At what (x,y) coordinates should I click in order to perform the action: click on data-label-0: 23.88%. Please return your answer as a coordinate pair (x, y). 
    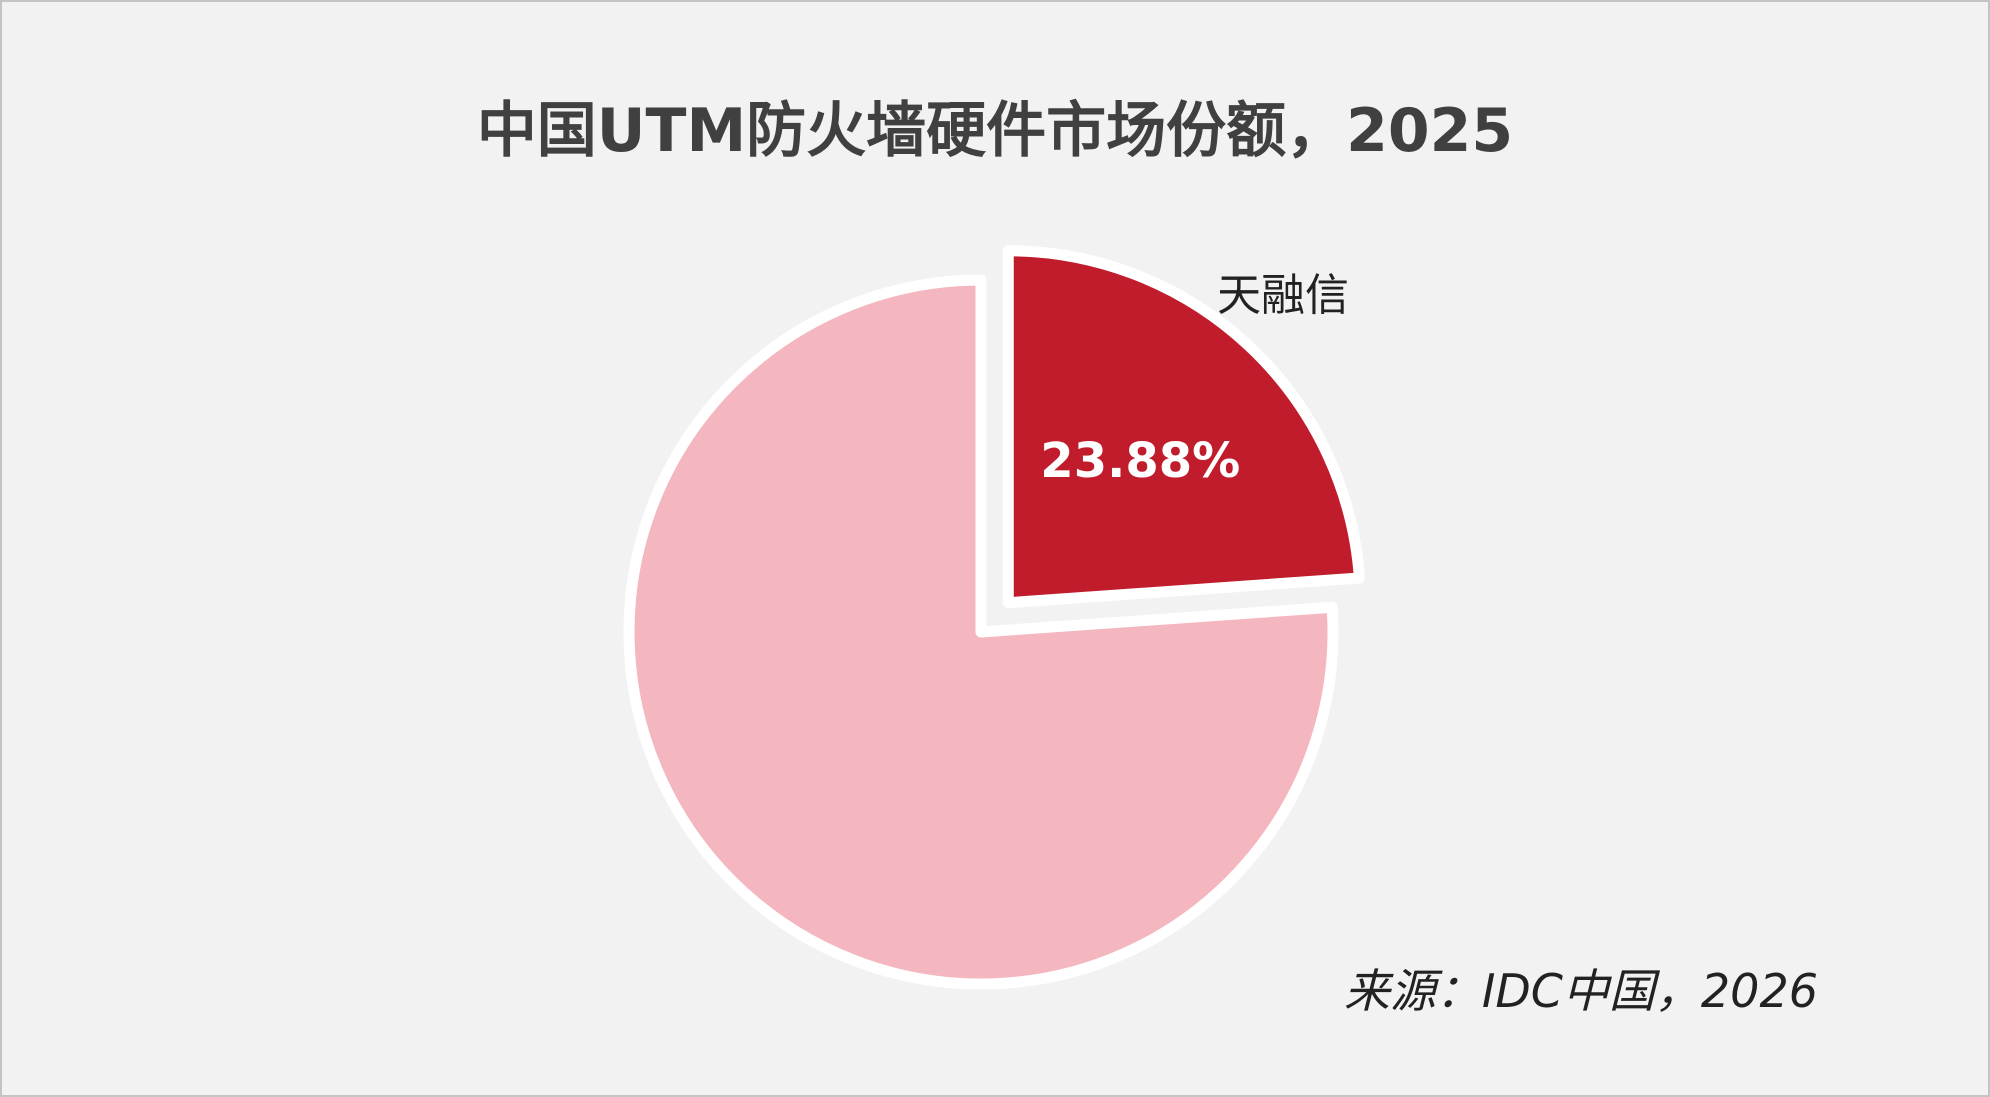
    Looking at the image, I should click on (1140, 461).